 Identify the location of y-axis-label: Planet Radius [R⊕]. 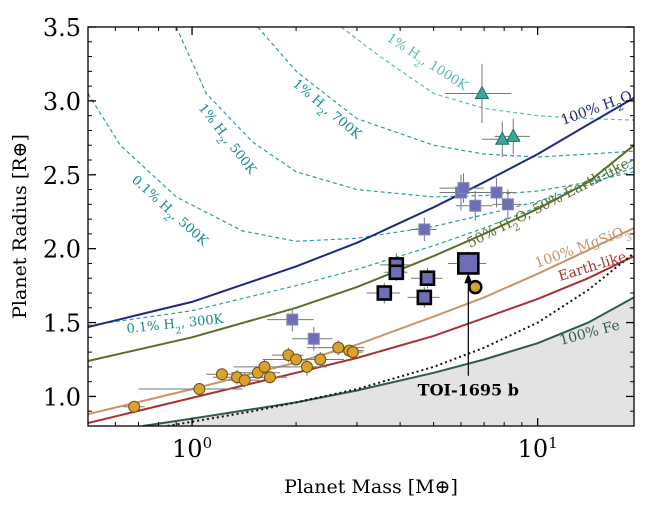
(20, 226).